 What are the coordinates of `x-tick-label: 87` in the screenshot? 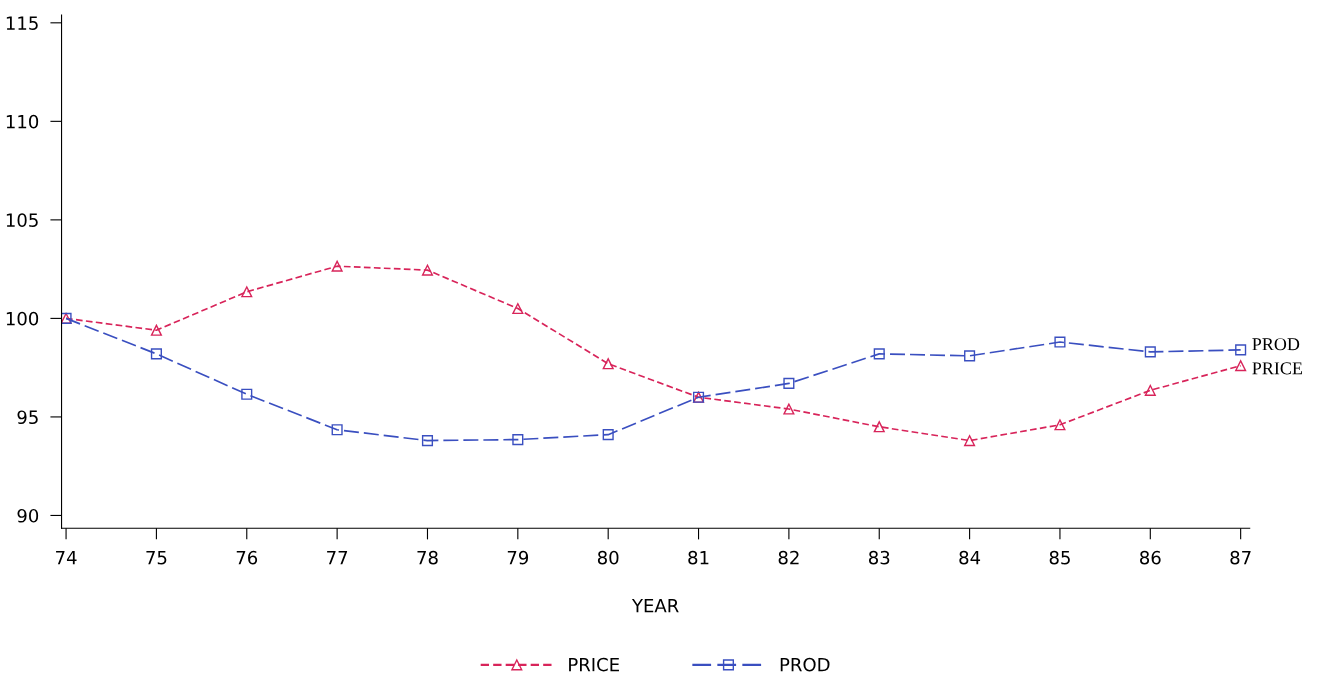 It's located at (1240, 557).